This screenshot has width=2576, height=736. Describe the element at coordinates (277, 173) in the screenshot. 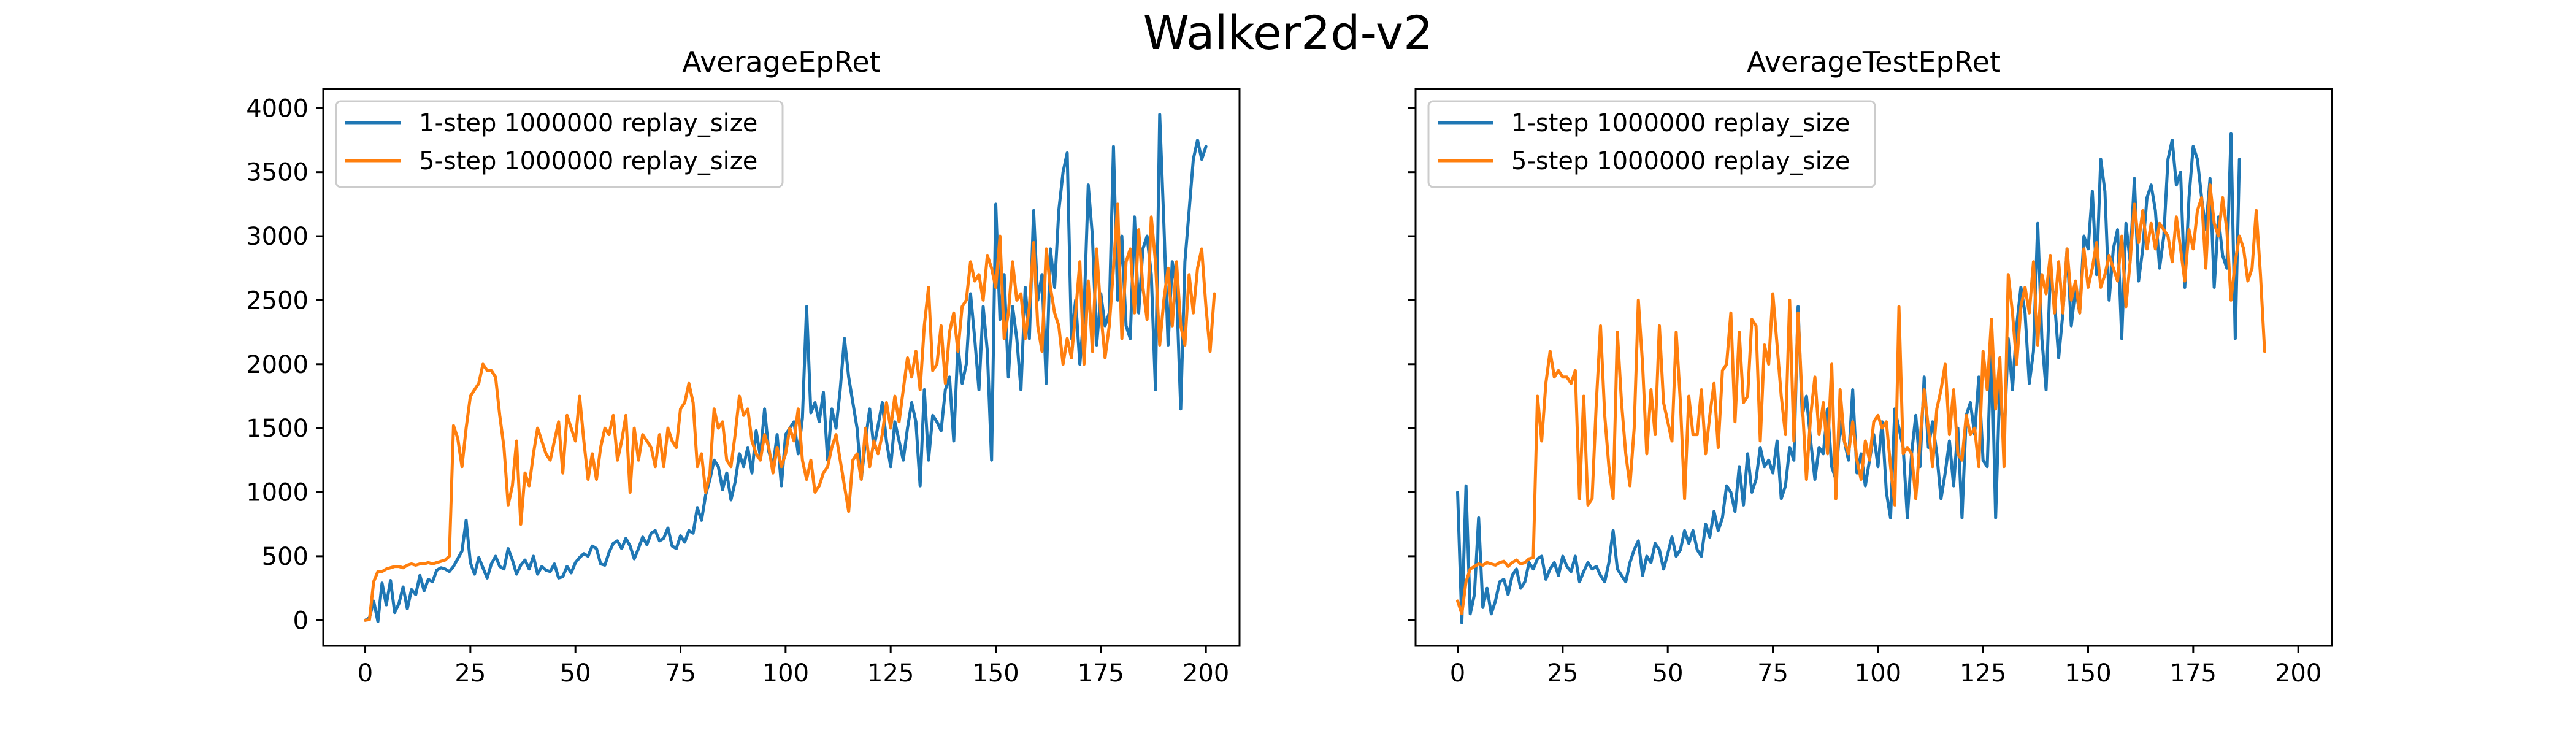

I see `y-tick-label: 3500` at that location.